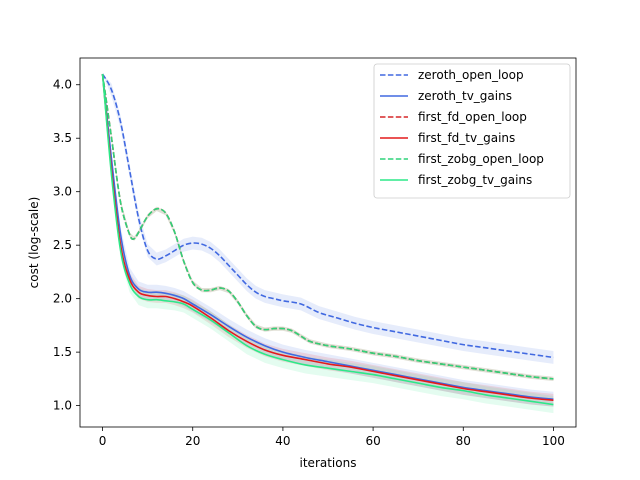 The width and height of the screenshot is (640, 480). What do you see at coordinates (553, 441) in the screenshot?
I see `x-tick-label: 100` at bounding box center [553, 441].